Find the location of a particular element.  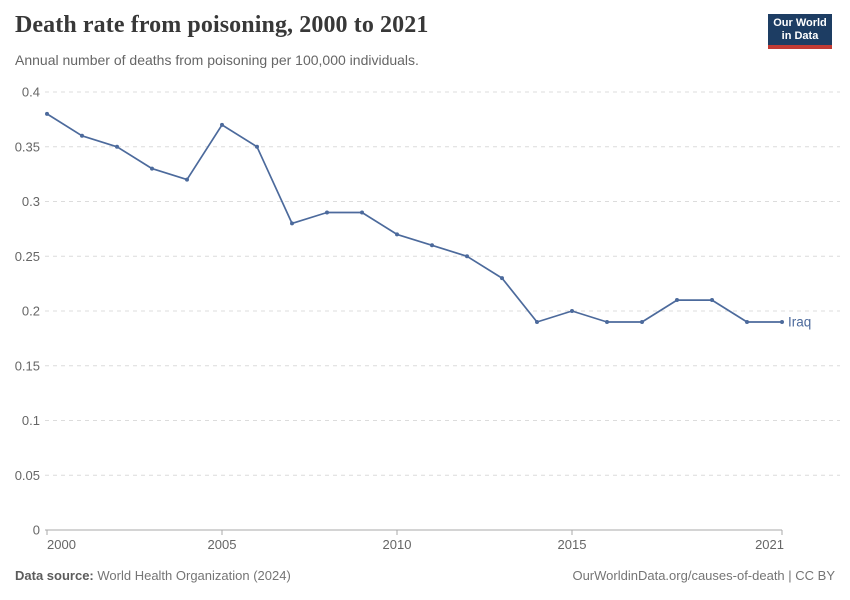

y-axis-tick-label: 0.2 is located at coordinates (31, 311).